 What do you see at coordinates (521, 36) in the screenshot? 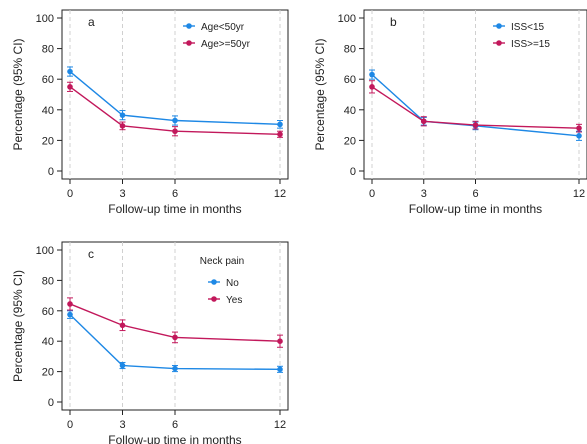
I see `legend: ISS<15 ISS>=15` at bounding box center [521, 36].